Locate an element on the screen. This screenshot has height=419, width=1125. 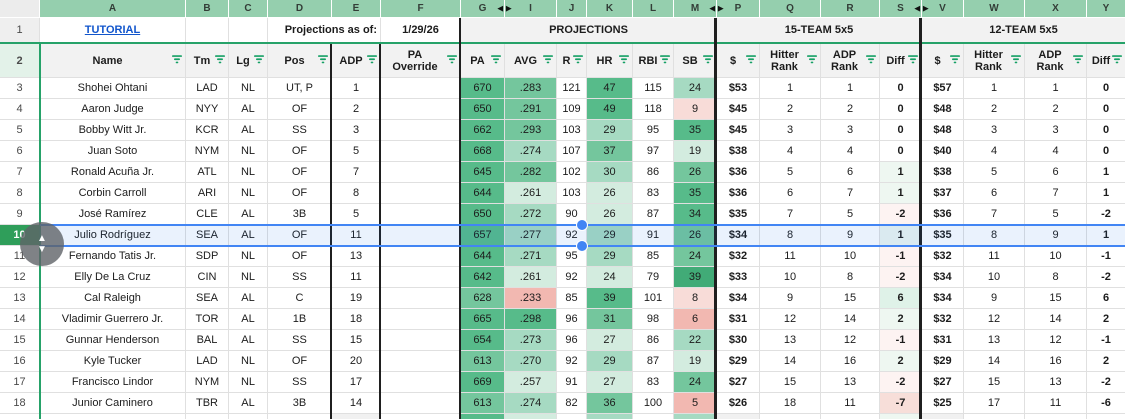
cell-r: 92 is located at coordinates (571, 235).